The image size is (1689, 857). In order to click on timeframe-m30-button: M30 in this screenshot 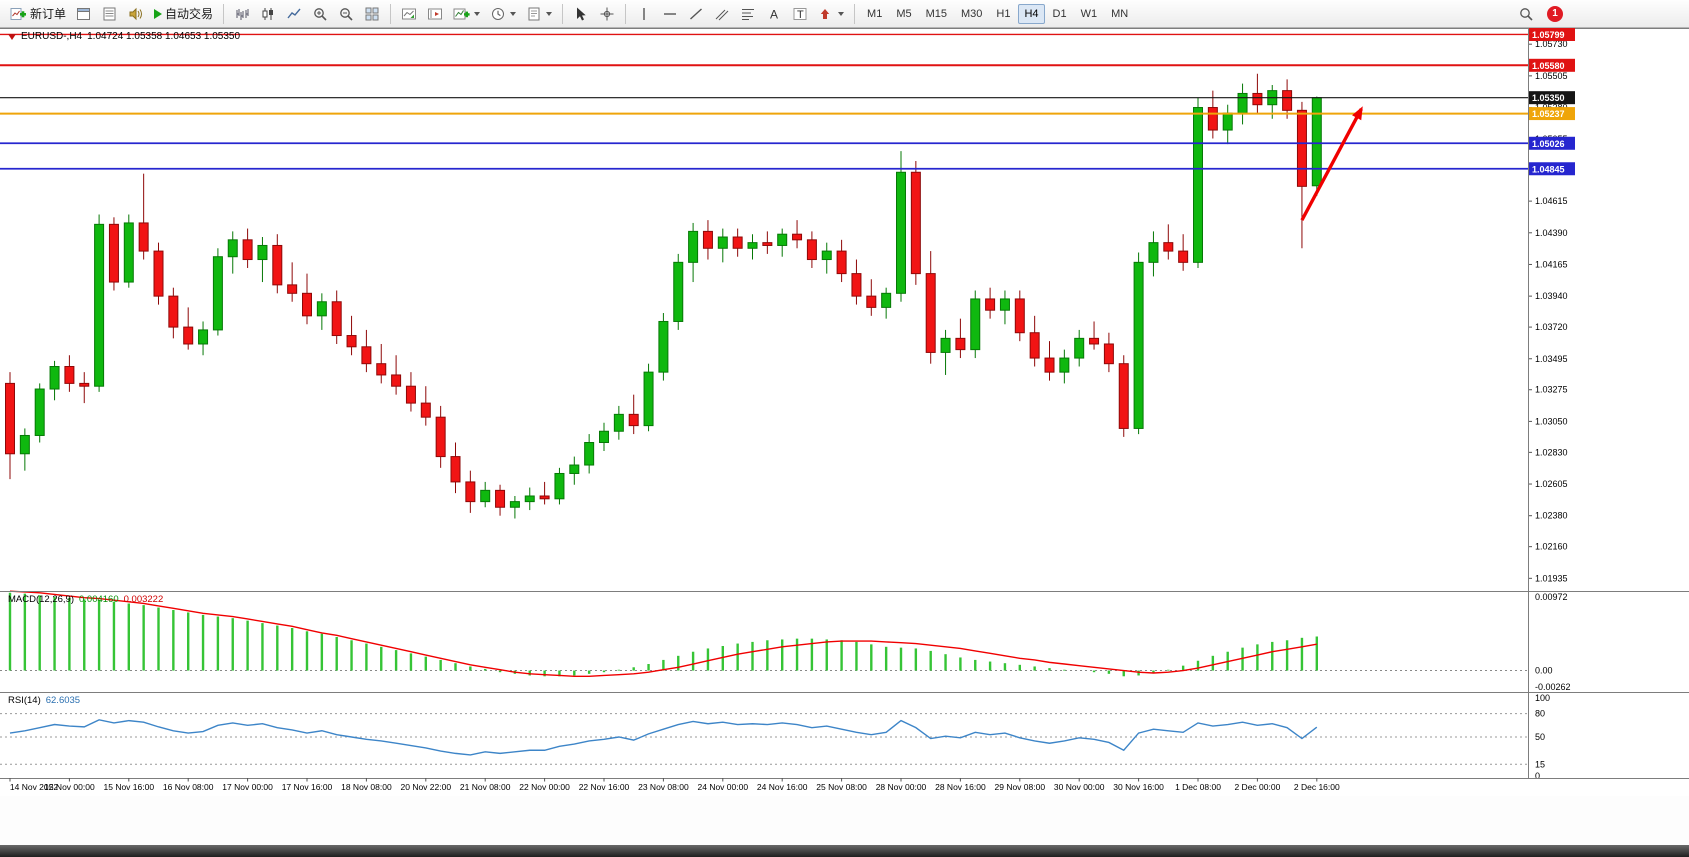, I will do `click(972, 13)`.